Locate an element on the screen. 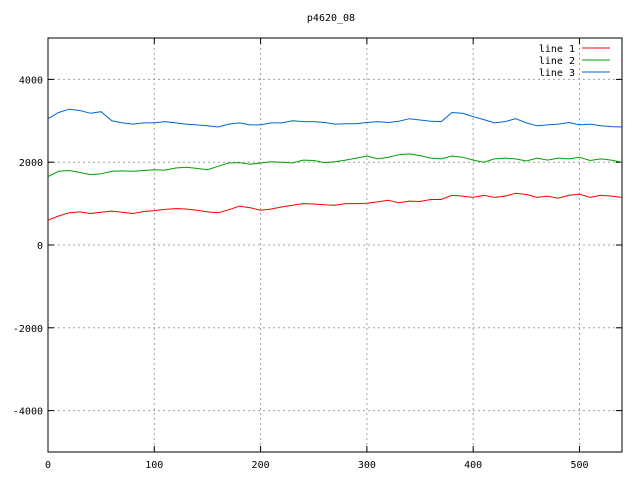 This screenshot has width=640, height=480. y-tick-label: 0 is located at coordinates (40, 246).